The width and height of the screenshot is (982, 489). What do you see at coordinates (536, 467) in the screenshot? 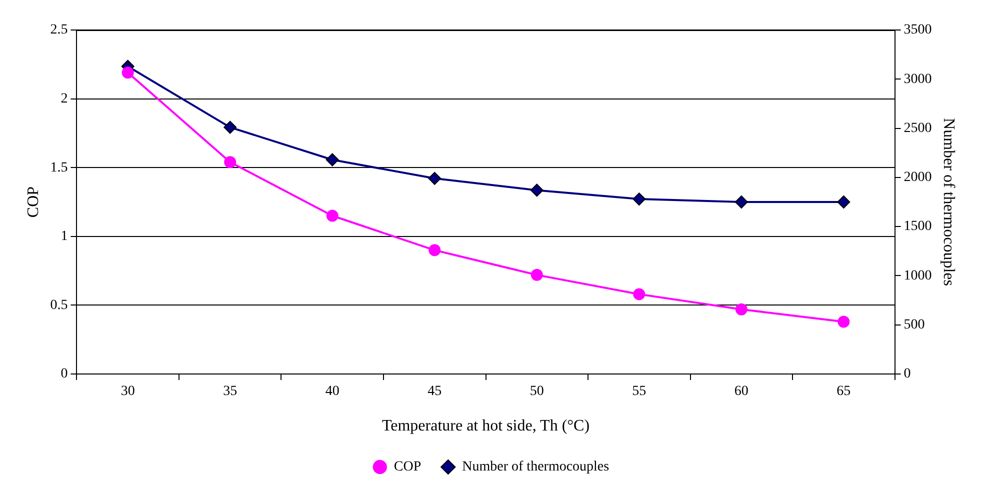
I see `legend-label: Number of thermocouples` at bounding box center [536, 467].